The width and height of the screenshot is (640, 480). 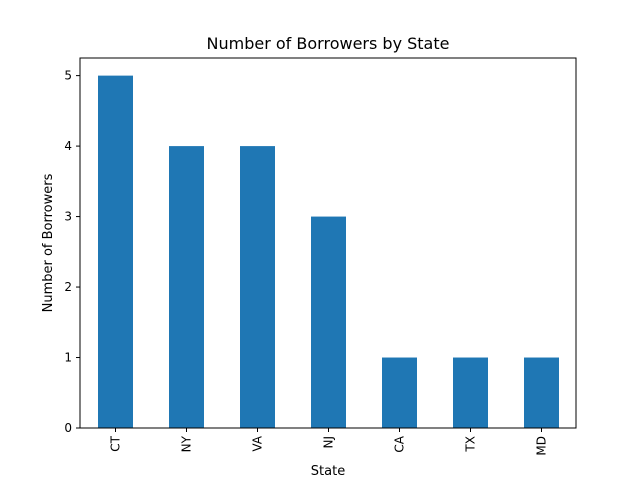 I want to click on x-tick-label: VA, so click(x=258, y=443).